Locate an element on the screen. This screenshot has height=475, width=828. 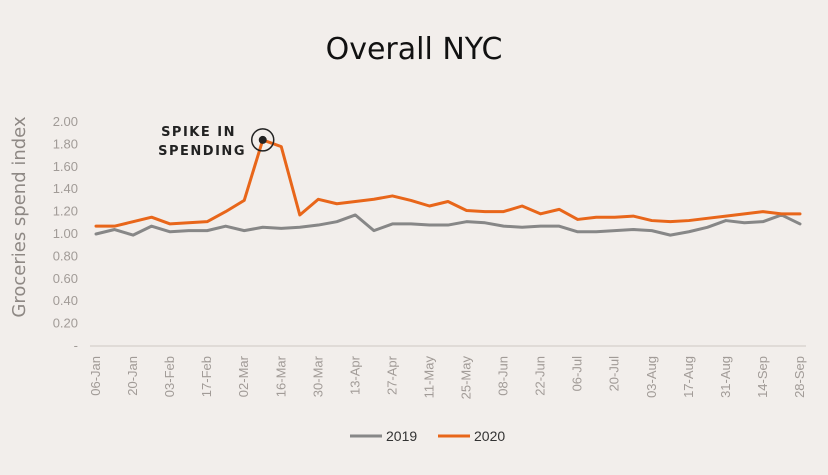
y-axis-title-group: Groceries spend index is located at coordinates (19, 217).